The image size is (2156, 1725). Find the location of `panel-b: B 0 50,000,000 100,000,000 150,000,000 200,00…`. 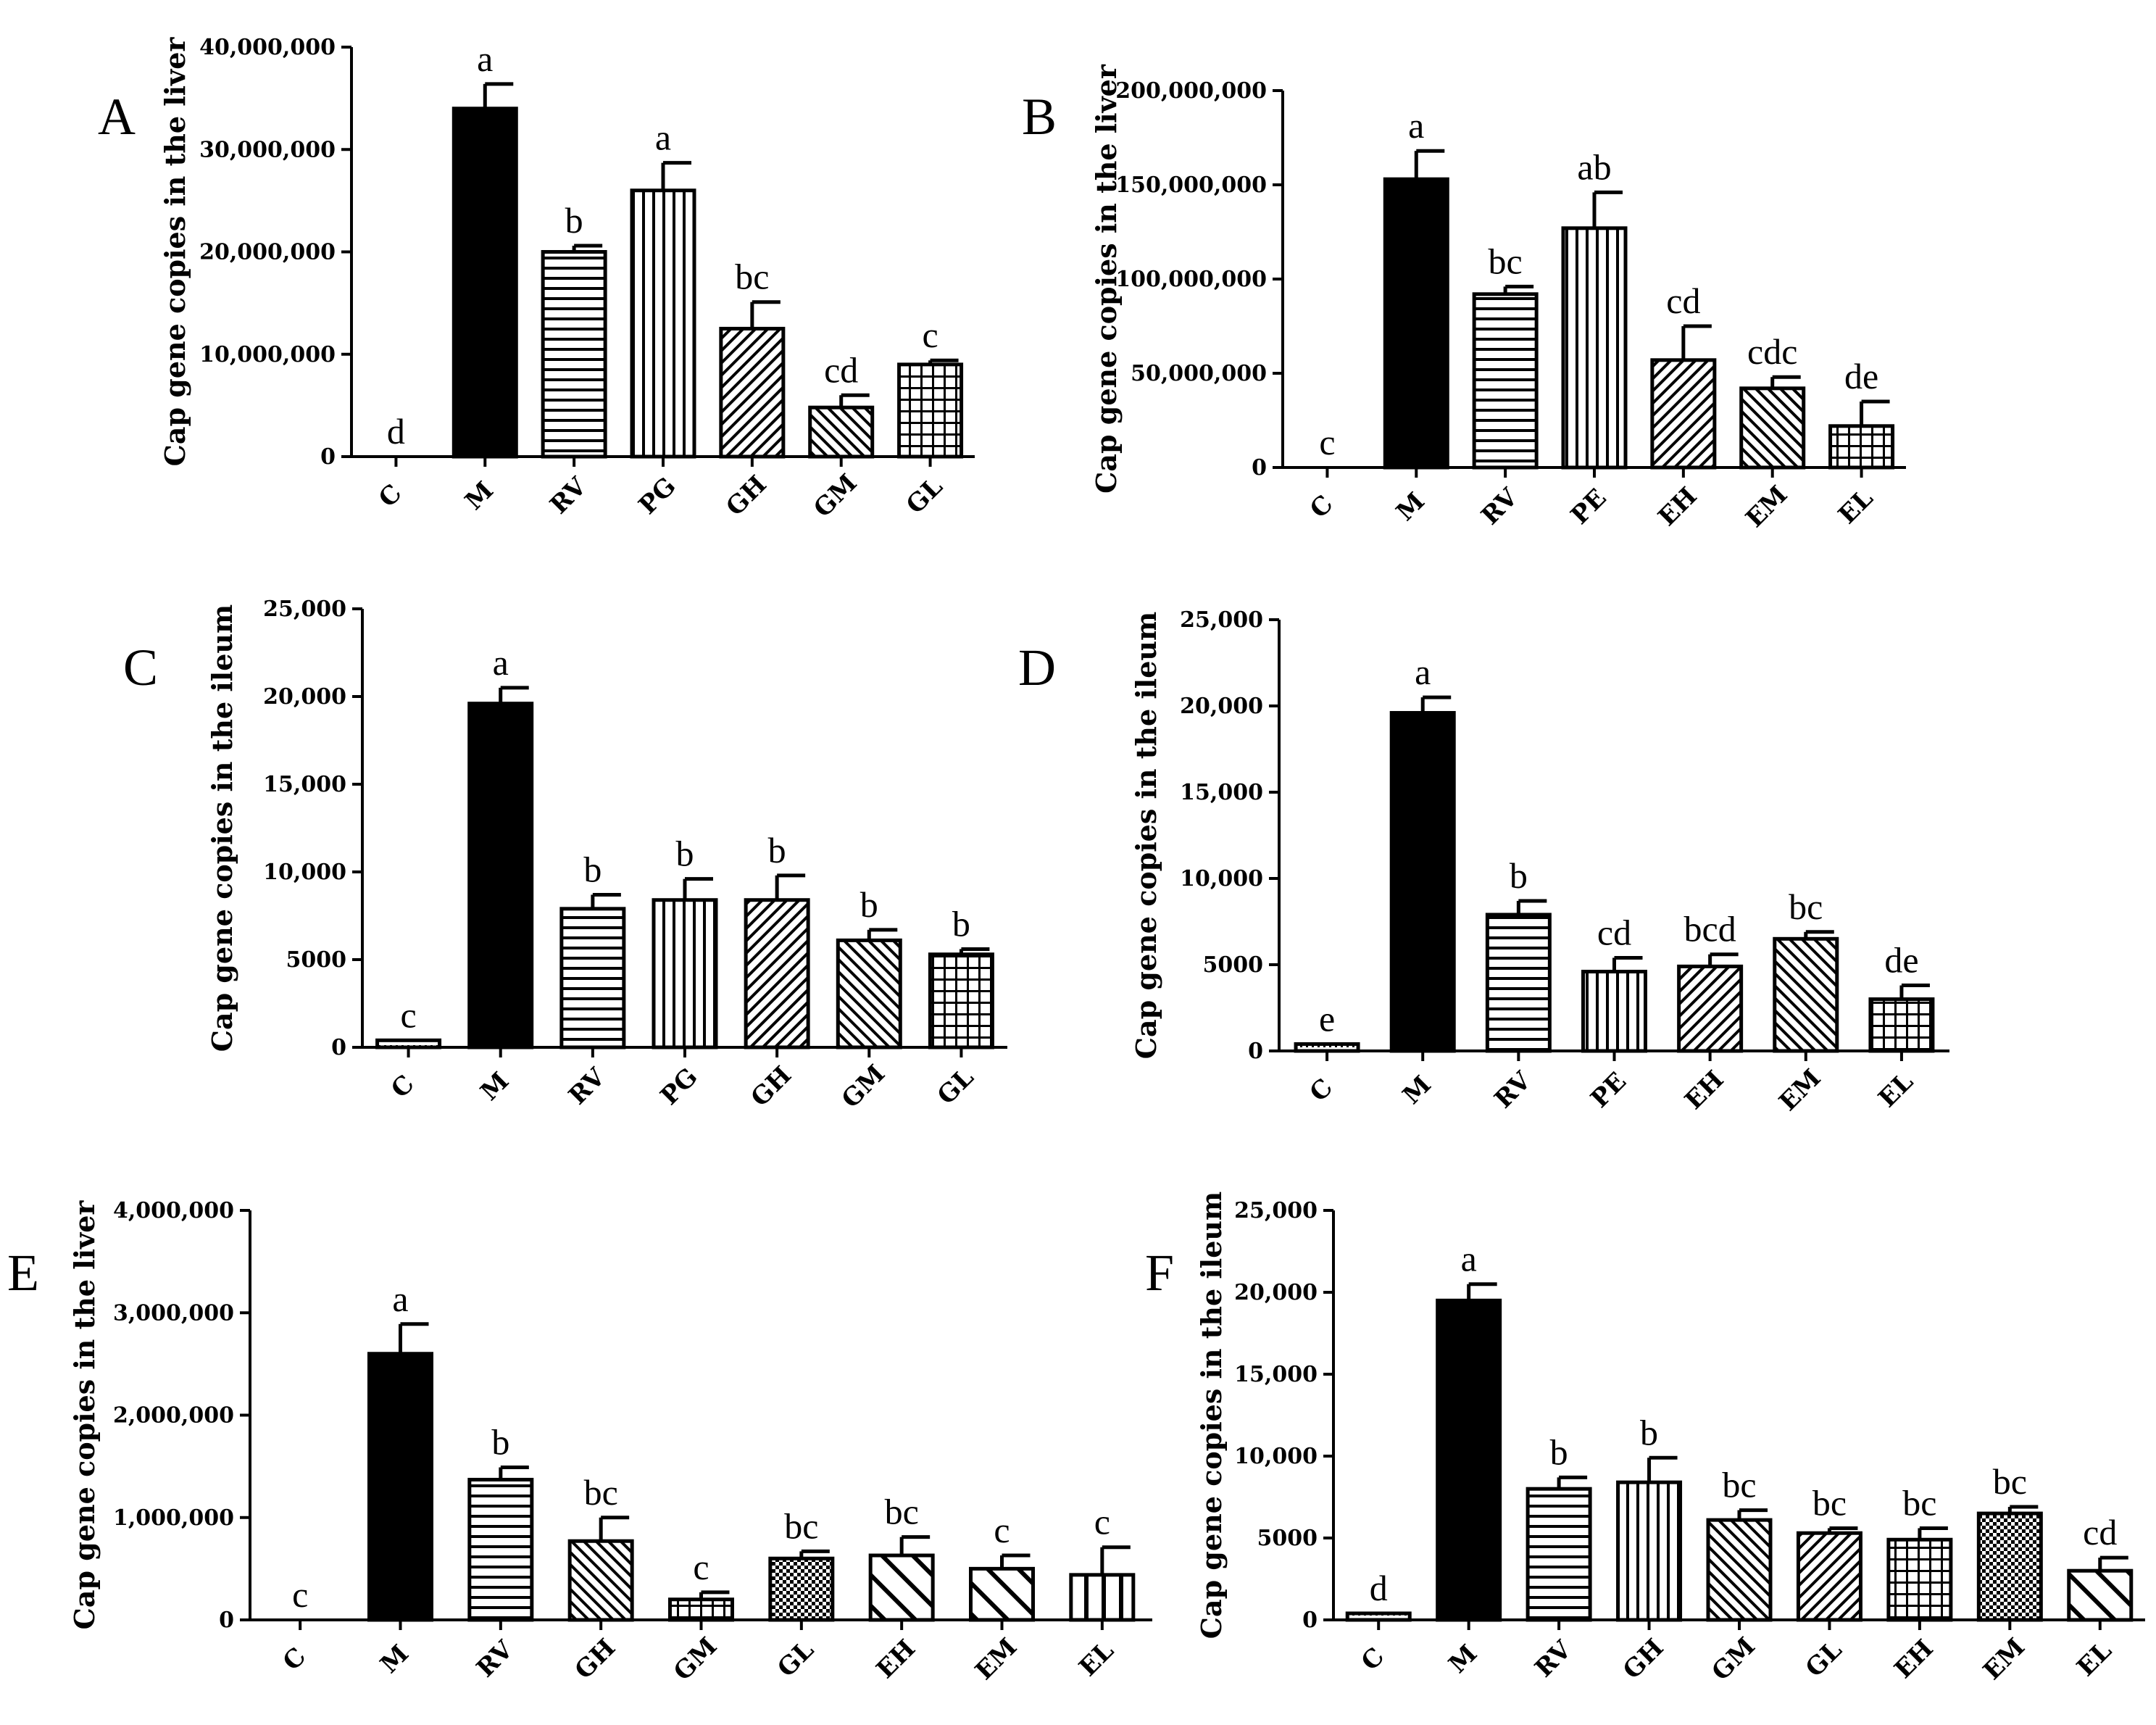

panel-b: B 0 50,000,000 100,000,000 150,000,000 200,00… is located at coordinates (1464, 298).